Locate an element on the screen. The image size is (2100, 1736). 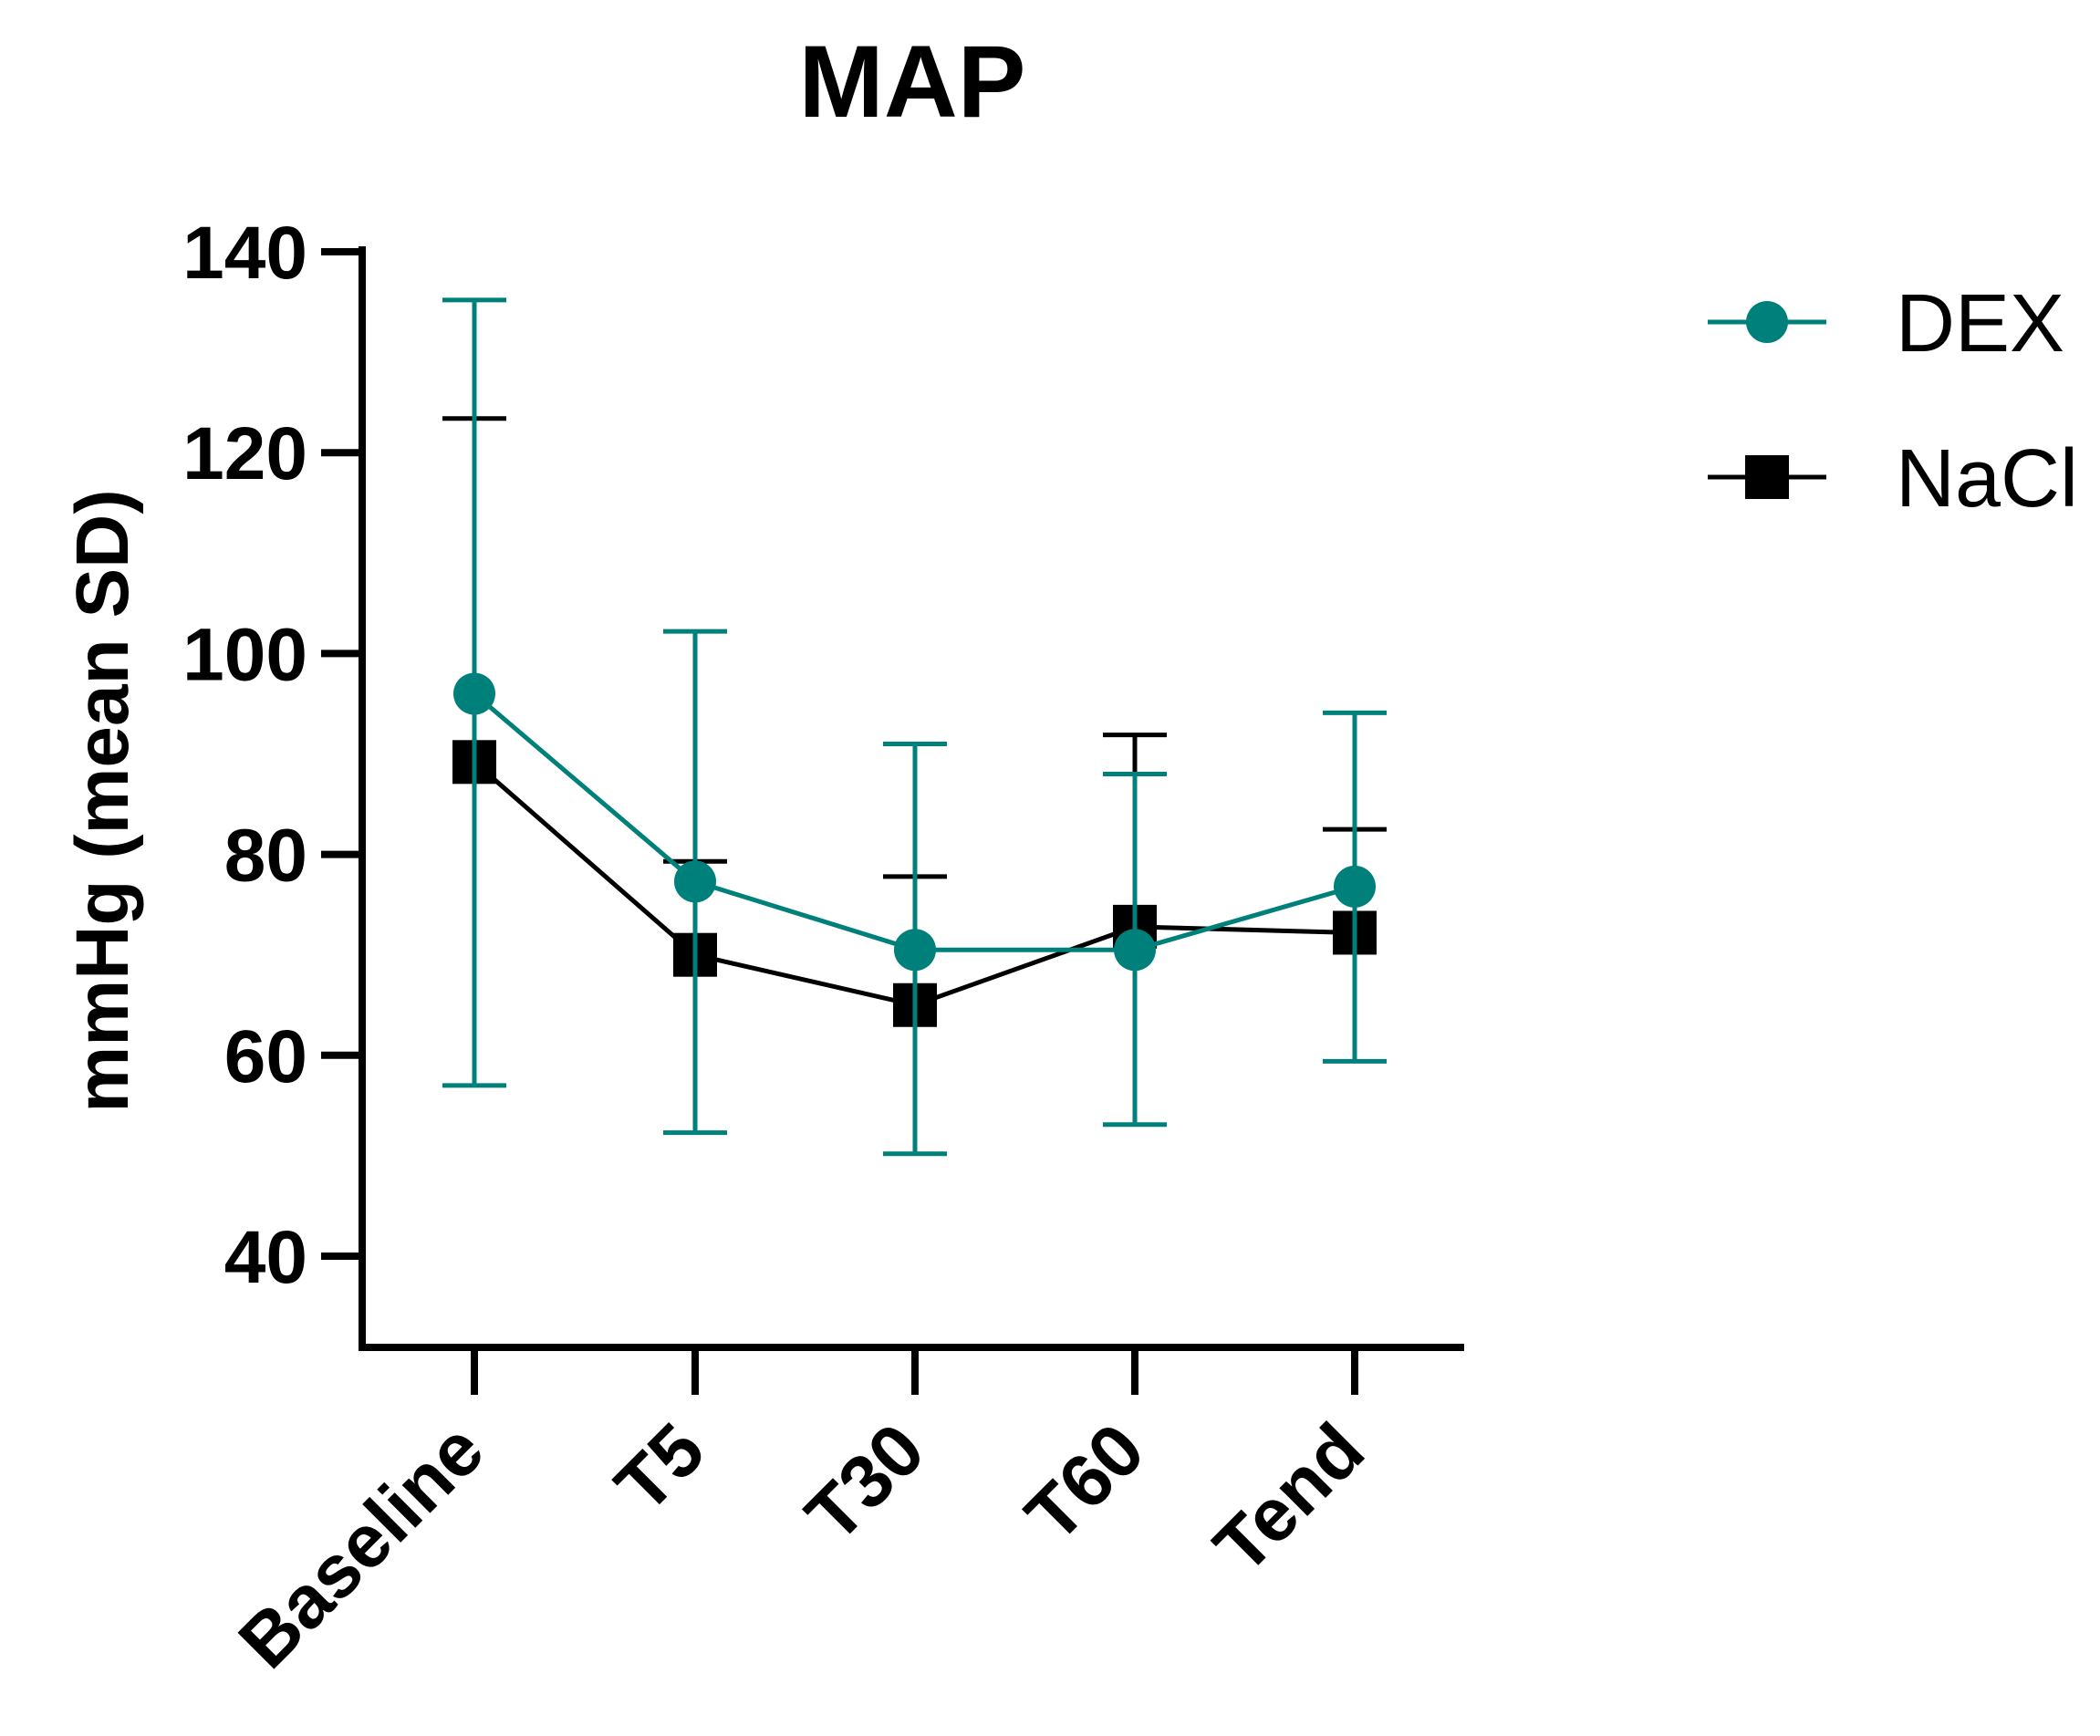
y-tick-label: 100 is located at coordinates (244, 654).